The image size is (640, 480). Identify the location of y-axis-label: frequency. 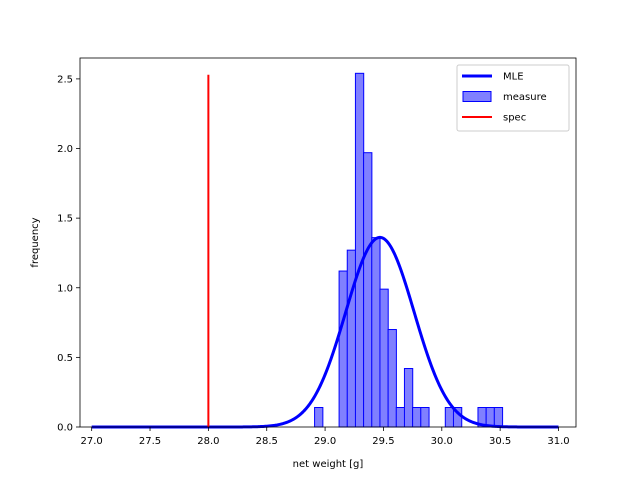
(35, 242).